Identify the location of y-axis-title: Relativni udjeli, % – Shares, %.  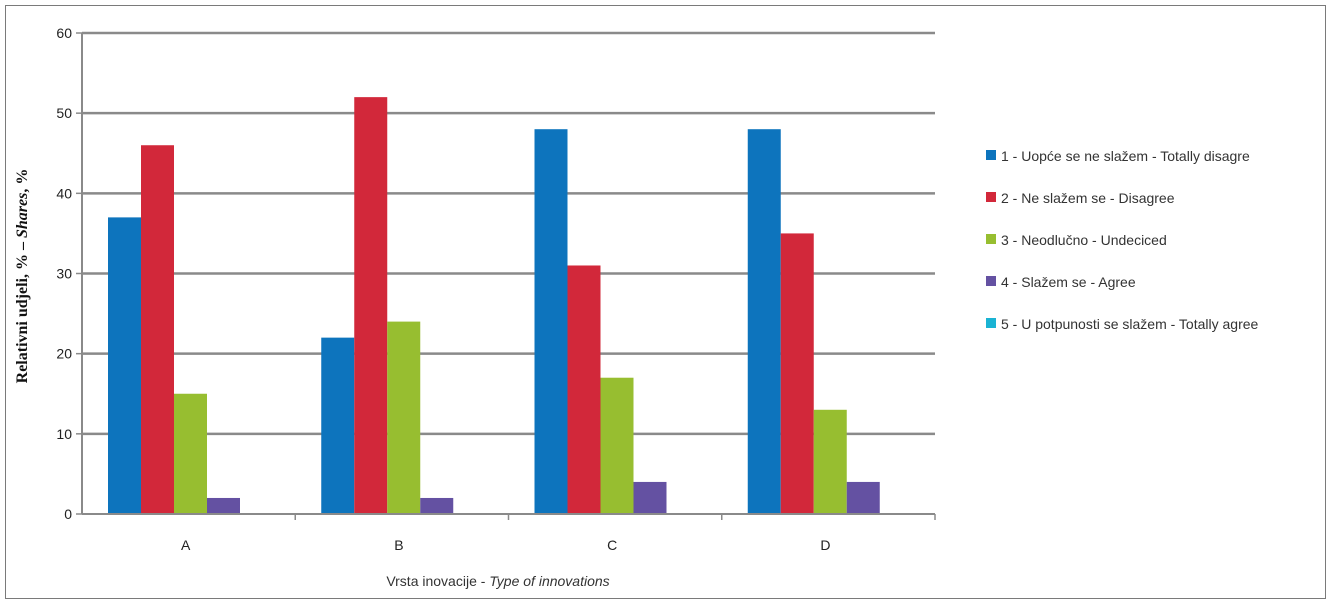
(22, 276).